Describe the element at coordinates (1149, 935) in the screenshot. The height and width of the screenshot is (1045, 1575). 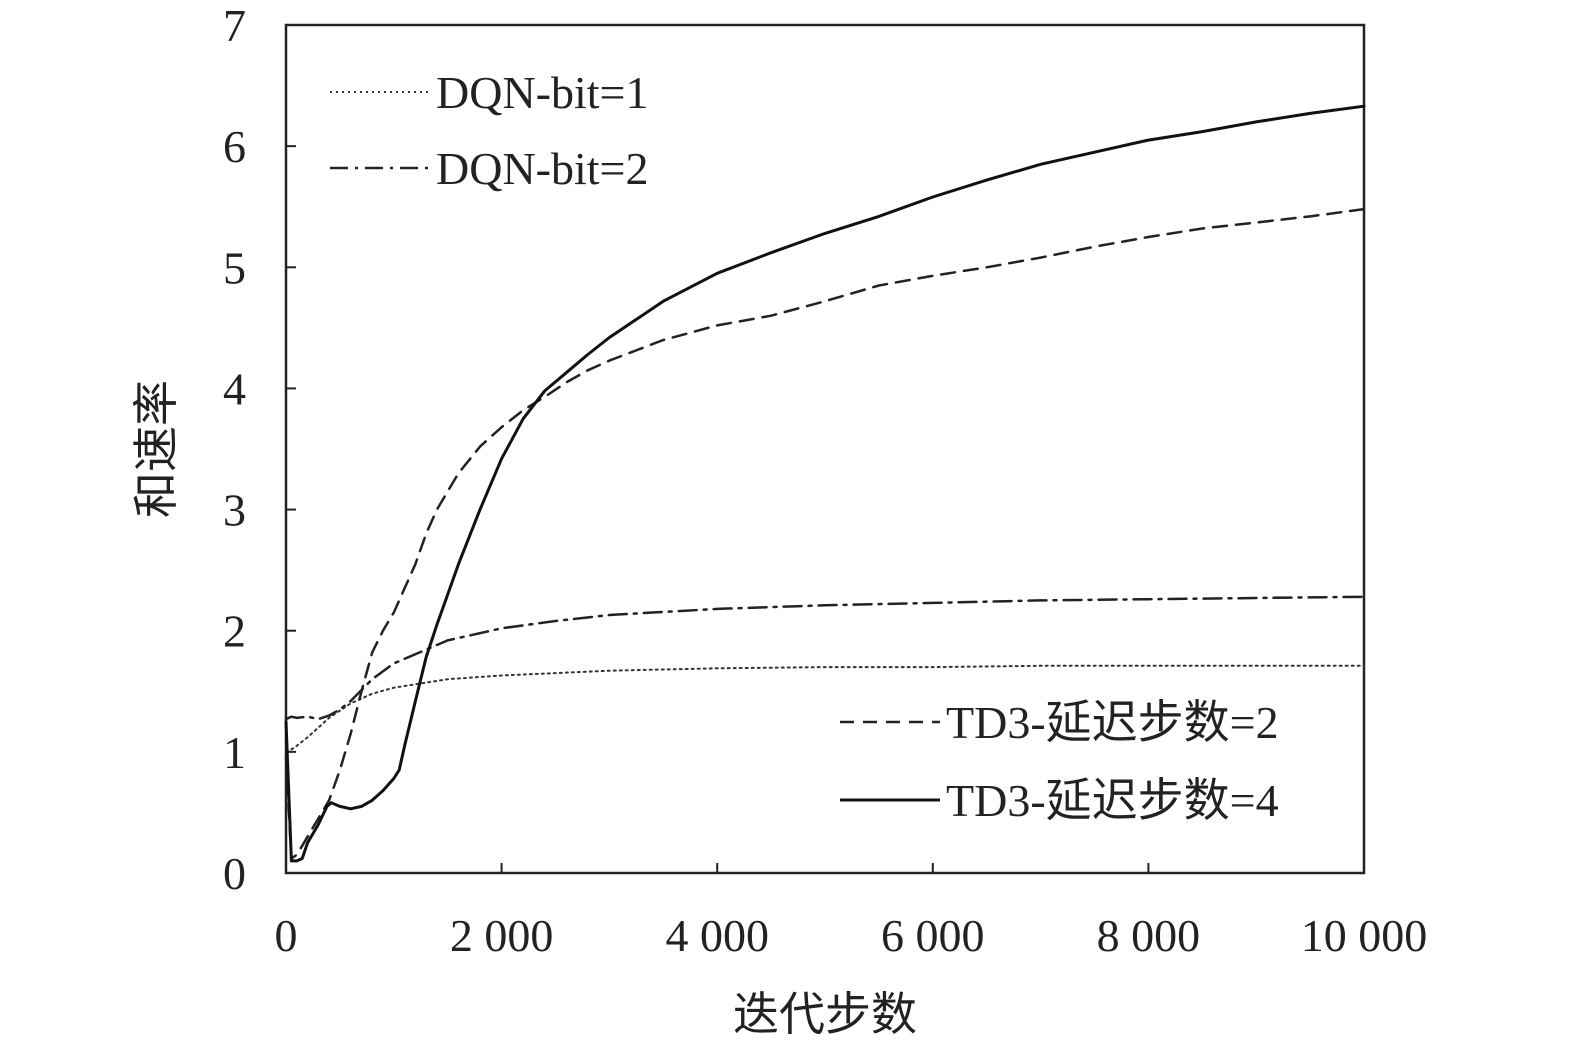
I see `x-tick-label: 8 000` at that location.